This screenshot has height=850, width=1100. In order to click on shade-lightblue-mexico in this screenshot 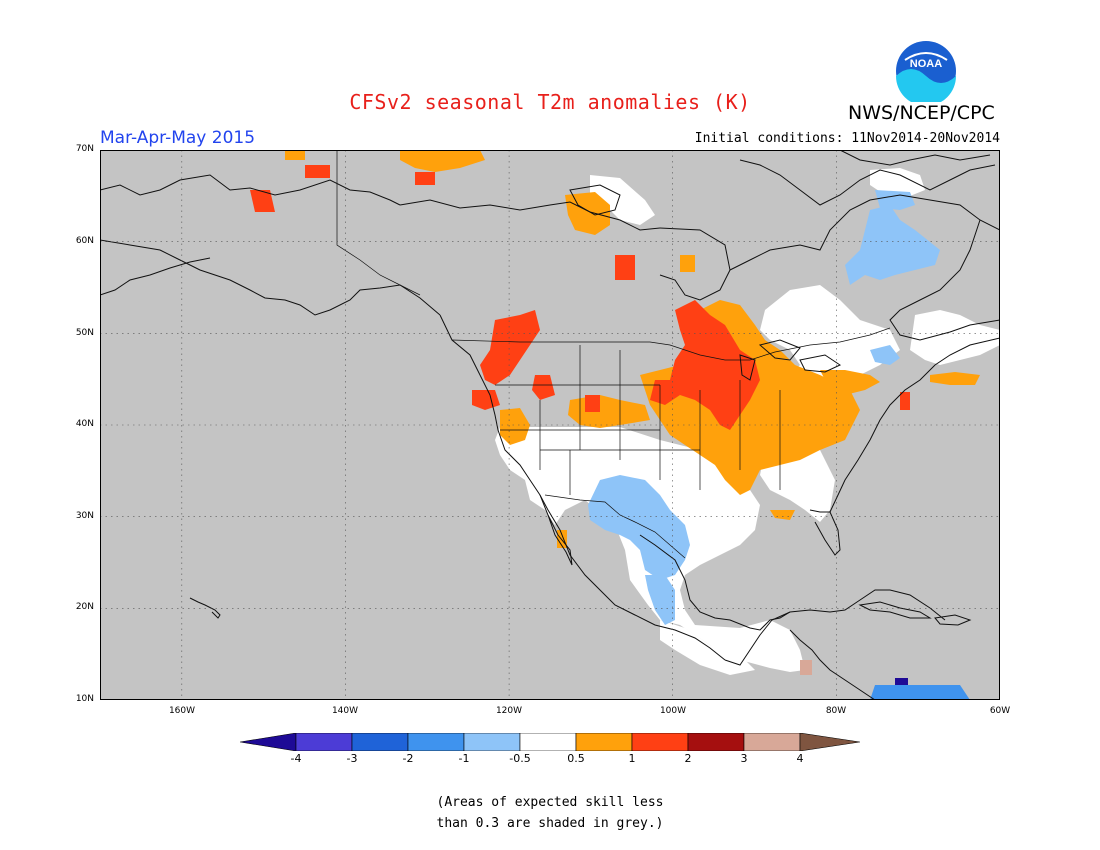, I will do `click(660, 600)`.